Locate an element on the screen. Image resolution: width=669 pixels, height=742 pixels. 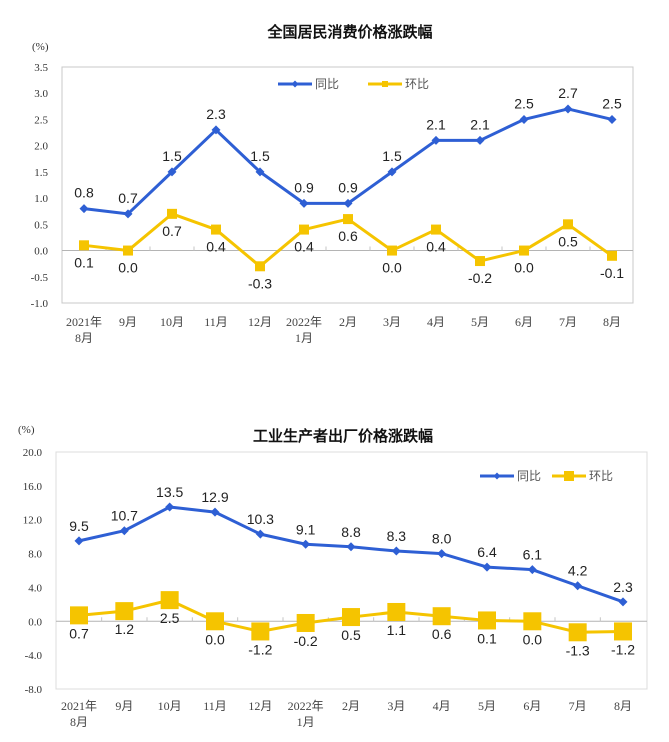
chart-title: 工业生产者出厂价格涨跌幅 is located at coordinates (343, 436).